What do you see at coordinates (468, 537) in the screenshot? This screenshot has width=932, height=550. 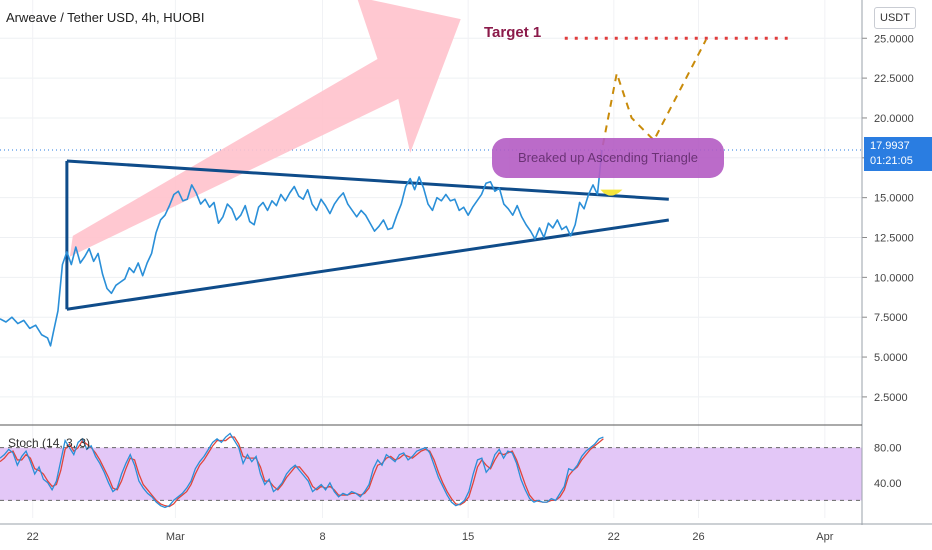 I see `time-tick-label: 15` at bounding box center [468, 537].